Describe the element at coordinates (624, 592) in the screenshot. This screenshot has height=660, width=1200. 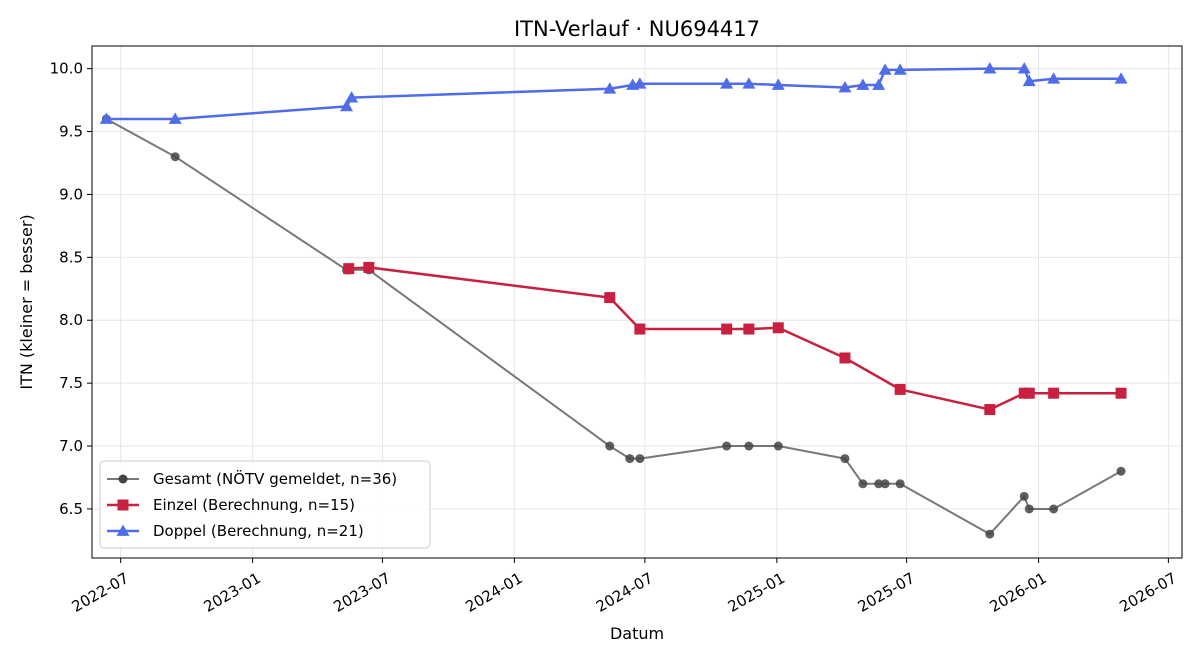
I see `x-tick-label: 2024-07` at that location.